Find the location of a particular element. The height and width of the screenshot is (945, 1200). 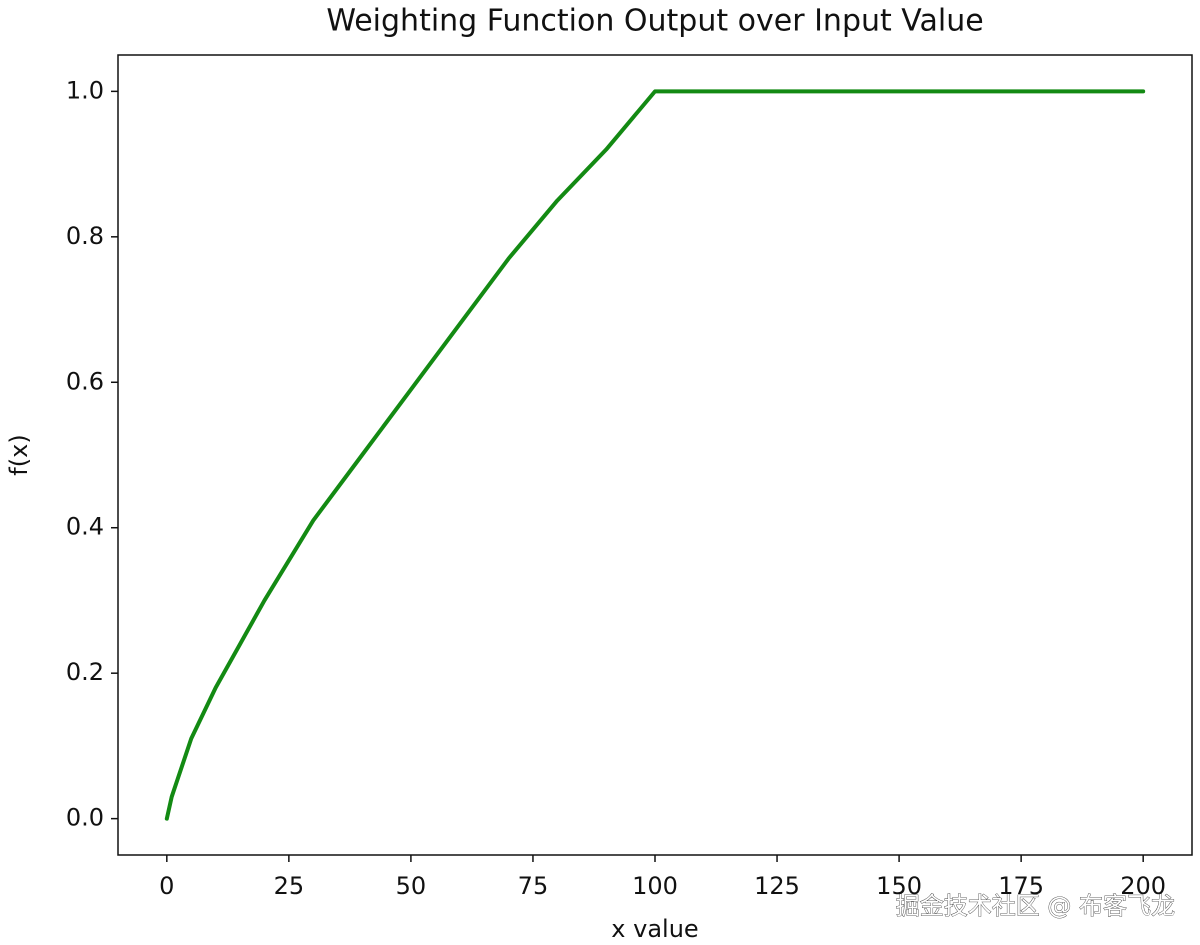

y-tick-label: 1.0 is located at coordinates (85, 90).